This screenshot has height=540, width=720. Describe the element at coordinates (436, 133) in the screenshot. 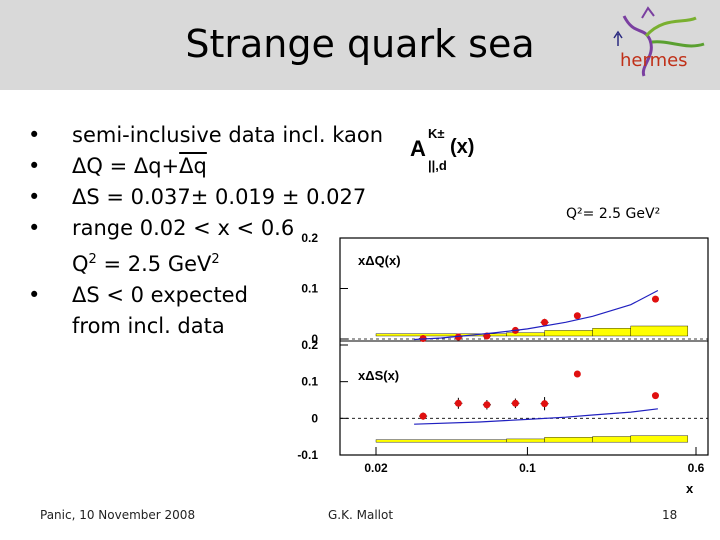

I see `chart-title-sup: K±` at that location.